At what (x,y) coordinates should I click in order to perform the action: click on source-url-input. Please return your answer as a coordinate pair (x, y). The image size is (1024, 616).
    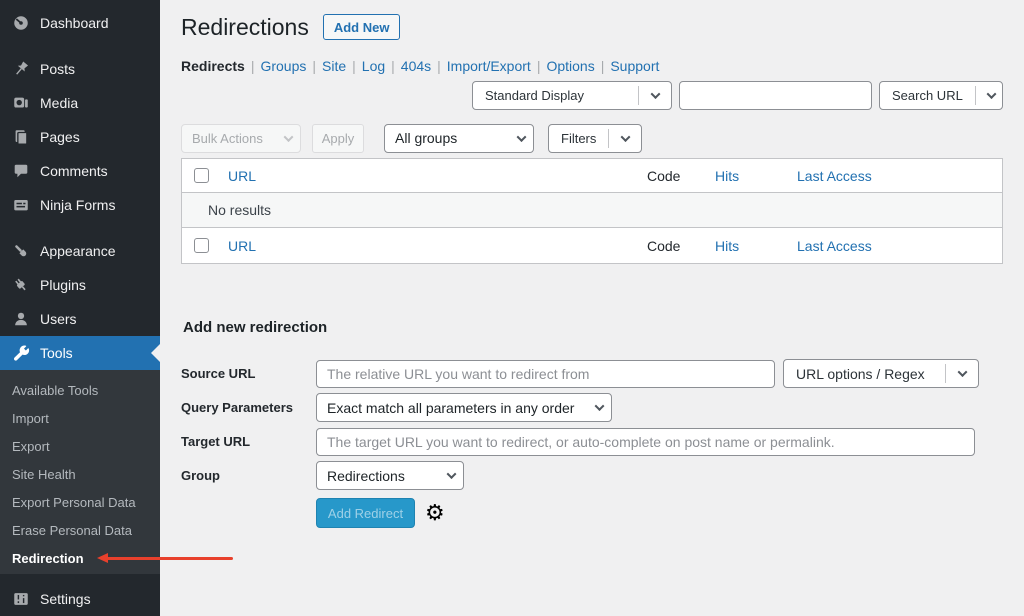
    Looking at the image, I should click on (545, 373).